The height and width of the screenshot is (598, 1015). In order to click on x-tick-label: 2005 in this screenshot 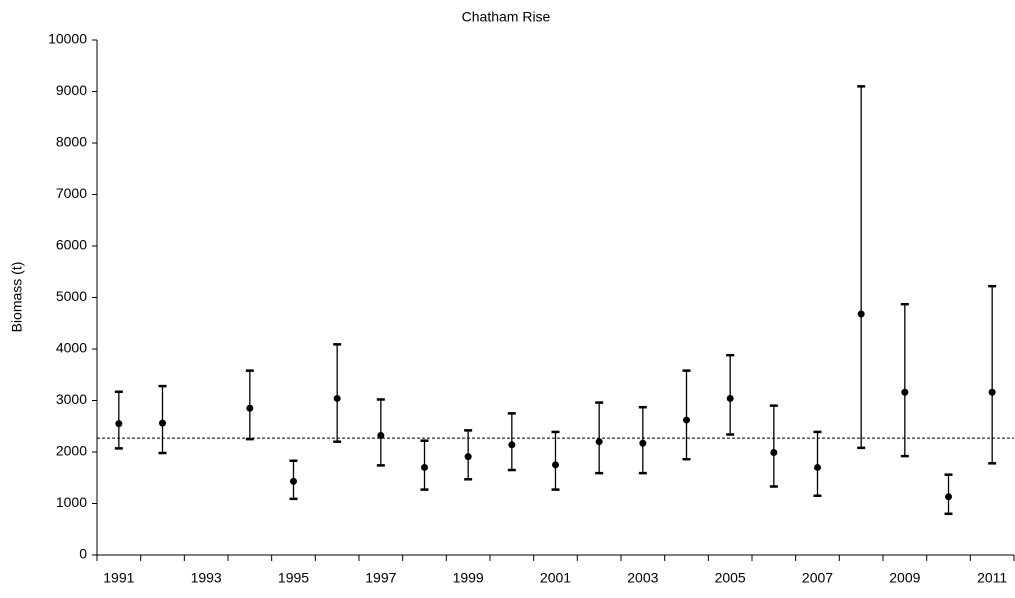, I will do `click(730, 578)`.